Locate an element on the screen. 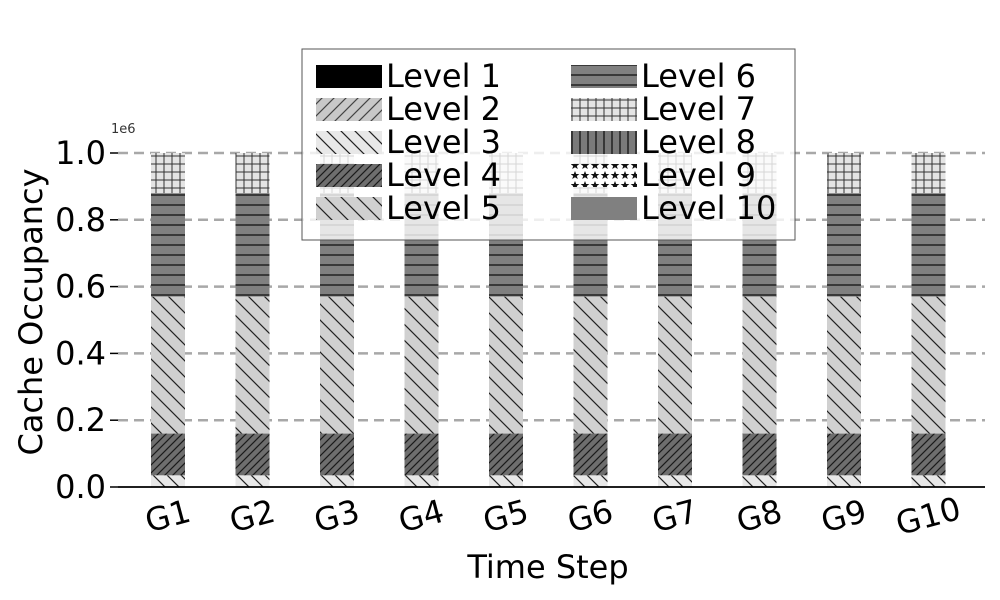 Image resolution: width=1000 pixels, height=600 pixels. legend-label: Level 6 is located at coordinates (698, 76).